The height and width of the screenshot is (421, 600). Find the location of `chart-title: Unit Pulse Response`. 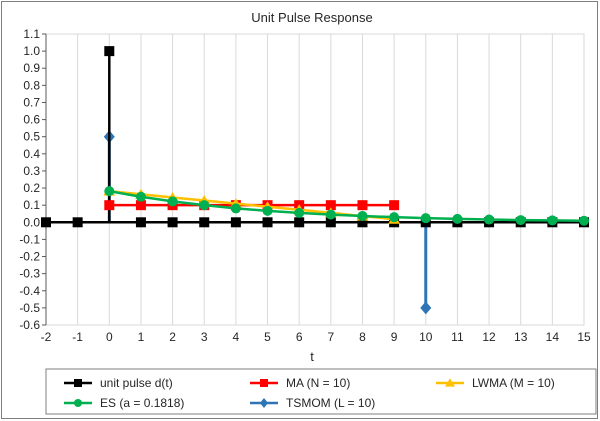

chart-title: Unit Pulse Response is located at coordinates (311, 17).